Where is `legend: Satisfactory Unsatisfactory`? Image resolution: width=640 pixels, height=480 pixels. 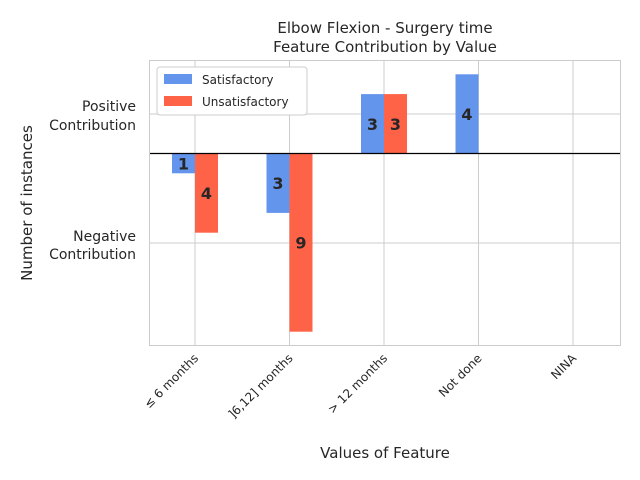 legend: Satisfactory Unsatisfactory is located at coordinates (232, 91).